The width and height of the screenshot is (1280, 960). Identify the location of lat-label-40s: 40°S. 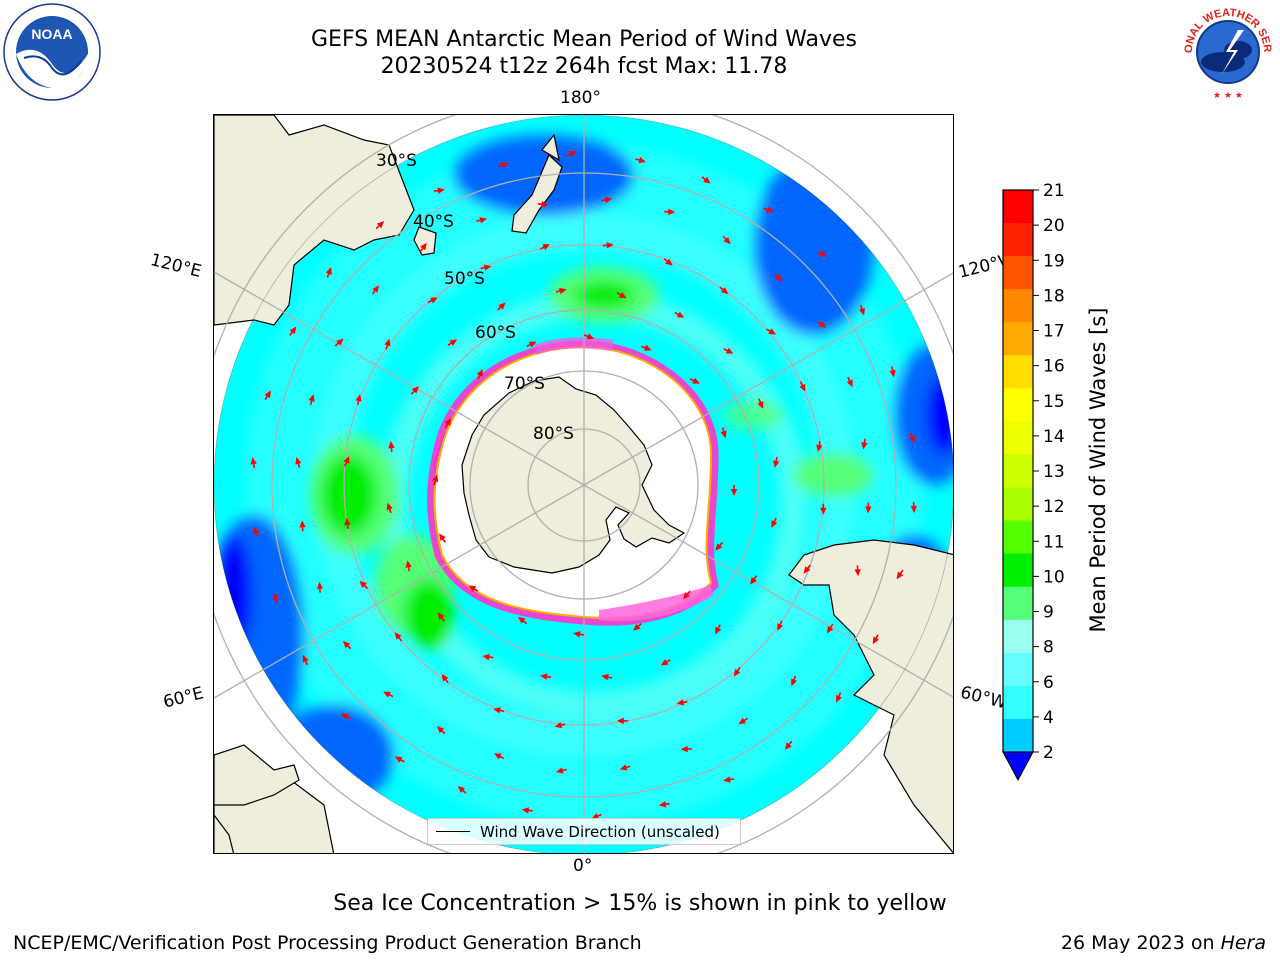
(433, 222).